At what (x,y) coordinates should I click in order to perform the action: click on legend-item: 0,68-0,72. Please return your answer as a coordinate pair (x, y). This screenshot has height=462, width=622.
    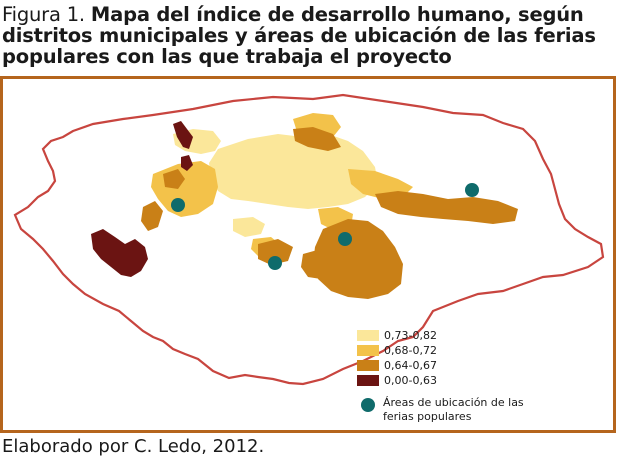
    Looking at the image, I should click on (477, 350).